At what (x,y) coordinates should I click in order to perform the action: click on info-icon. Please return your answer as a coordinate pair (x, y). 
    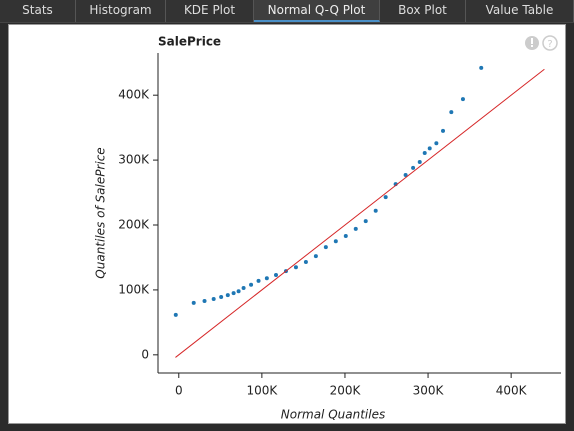
    Looking at the image, I should click on (532, 43).